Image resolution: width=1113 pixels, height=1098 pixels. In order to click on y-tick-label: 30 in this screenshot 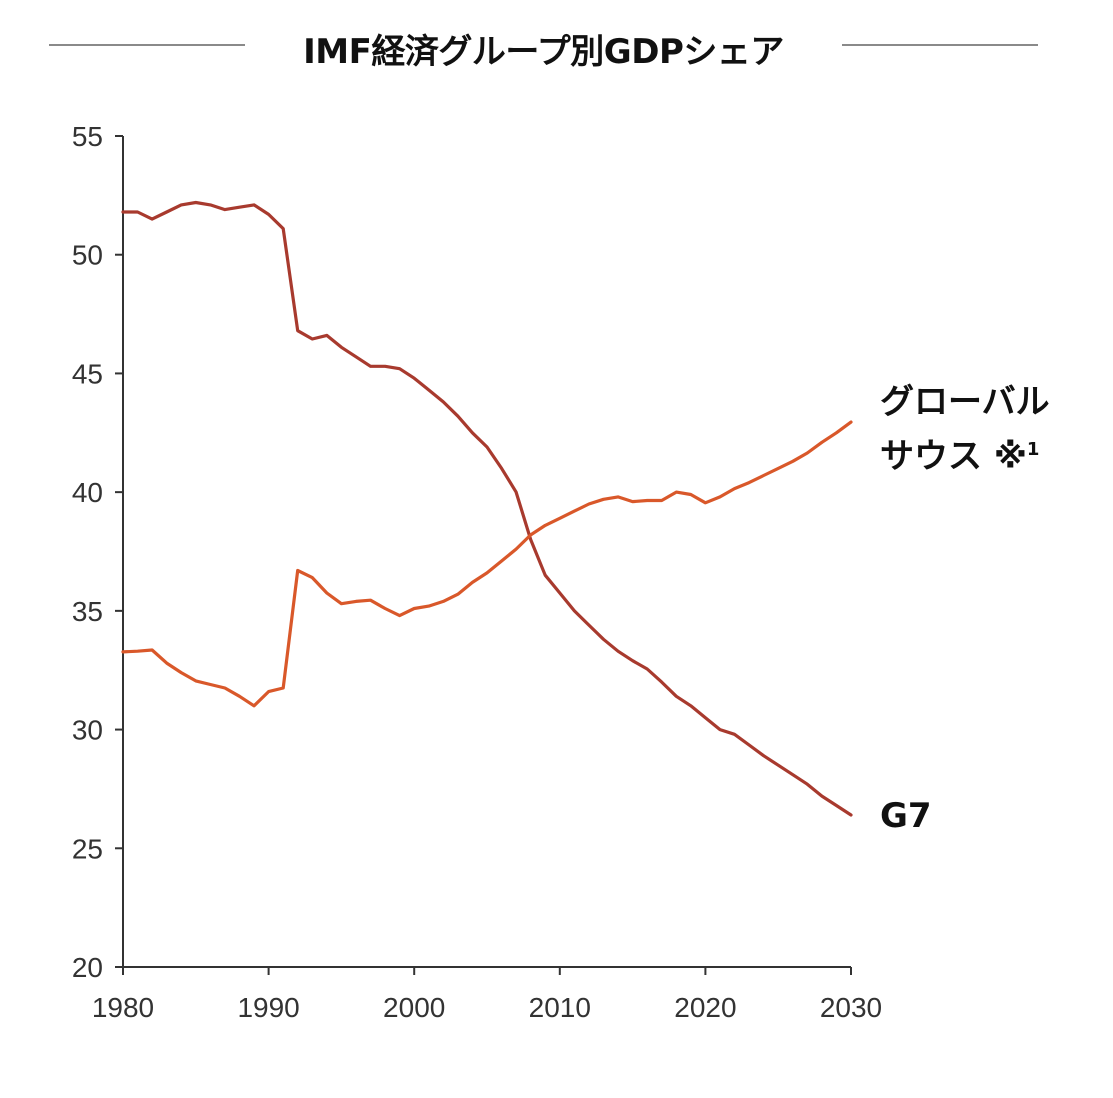, I will do `click(87, 730)`.